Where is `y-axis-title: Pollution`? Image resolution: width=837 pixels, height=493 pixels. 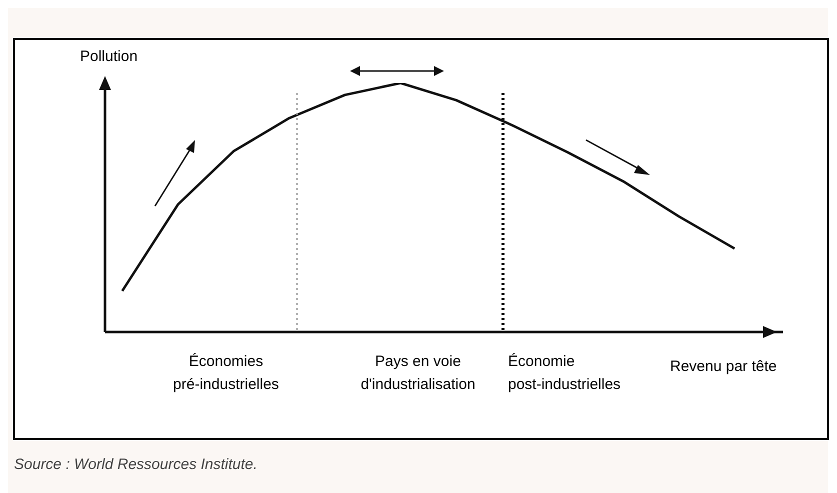 y-axis-title: Pollution is located at coordinates (109, 56).